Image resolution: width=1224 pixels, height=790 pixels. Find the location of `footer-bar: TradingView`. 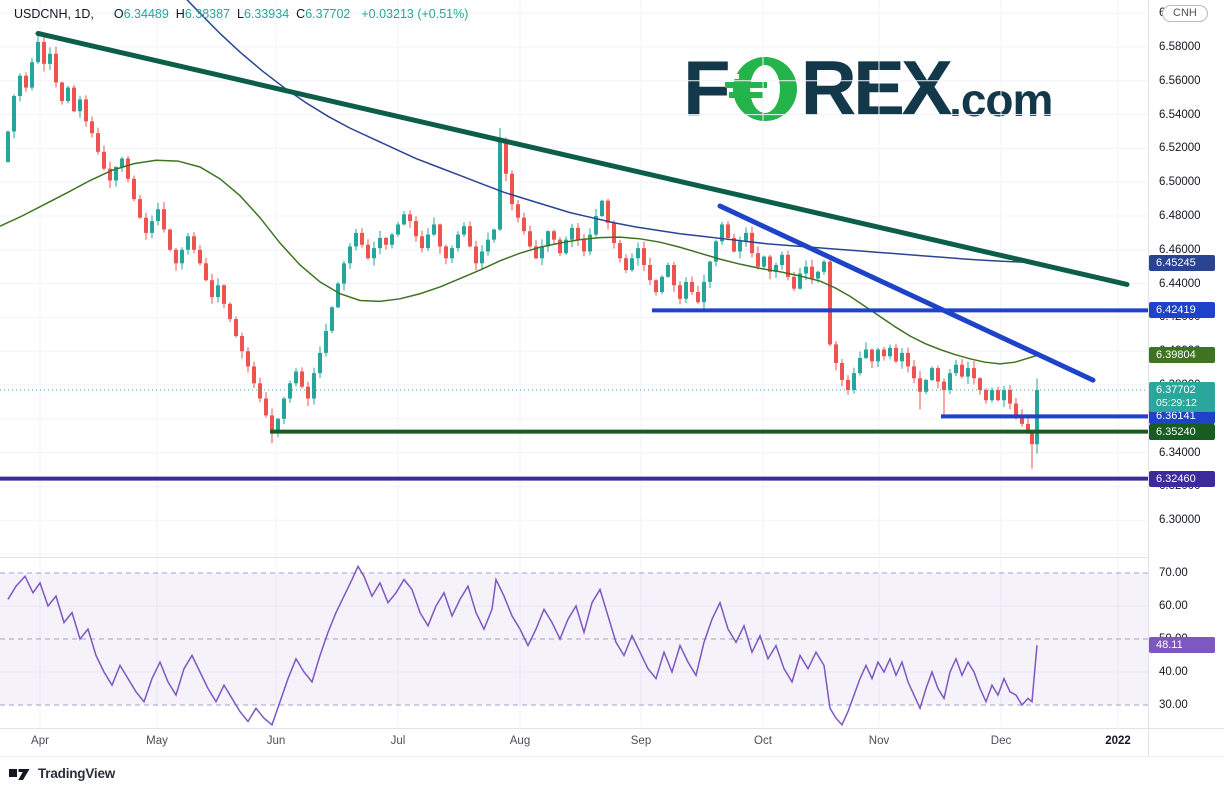

footer-bar: TradingView is located at coordinates (612, 773).